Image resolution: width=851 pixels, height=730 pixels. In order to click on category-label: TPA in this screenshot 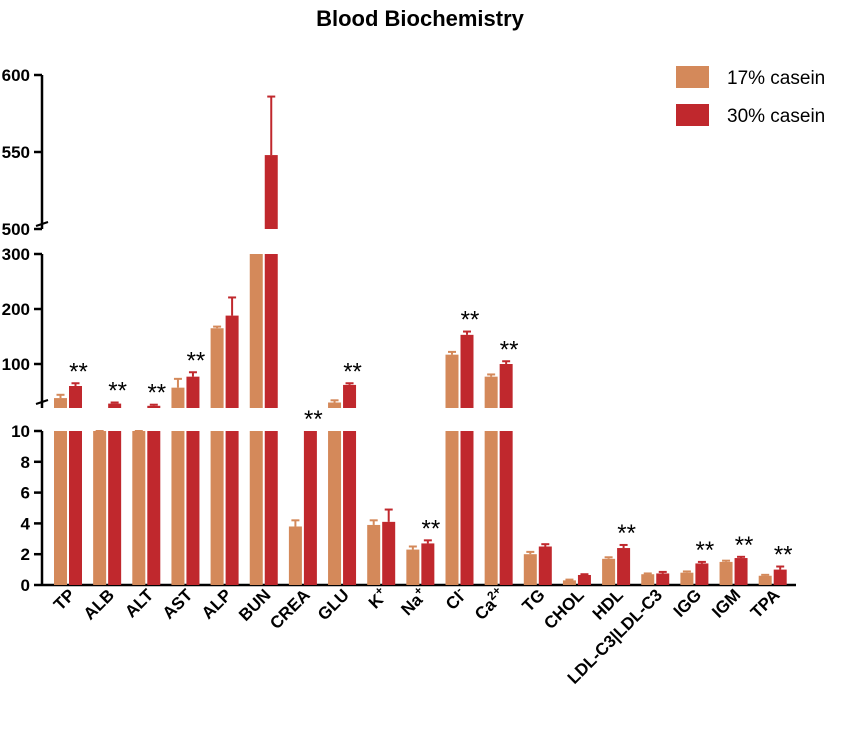, I will do `click(765, 603)`.